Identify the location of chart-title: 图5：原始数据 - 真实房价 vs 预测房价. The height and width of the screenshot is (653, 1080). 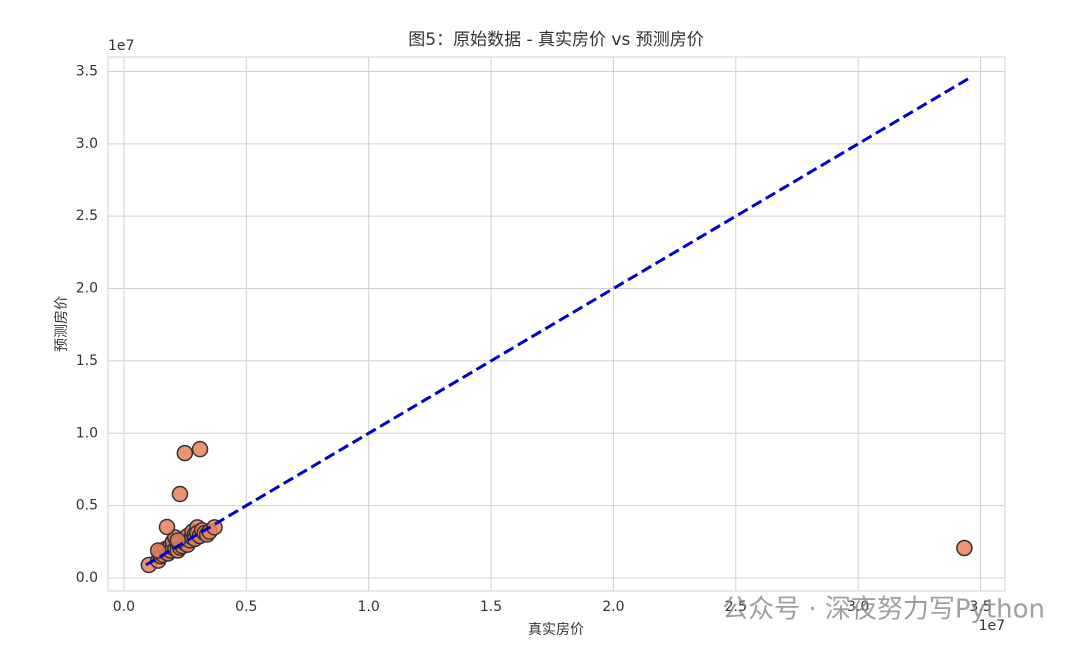
(555, 40).